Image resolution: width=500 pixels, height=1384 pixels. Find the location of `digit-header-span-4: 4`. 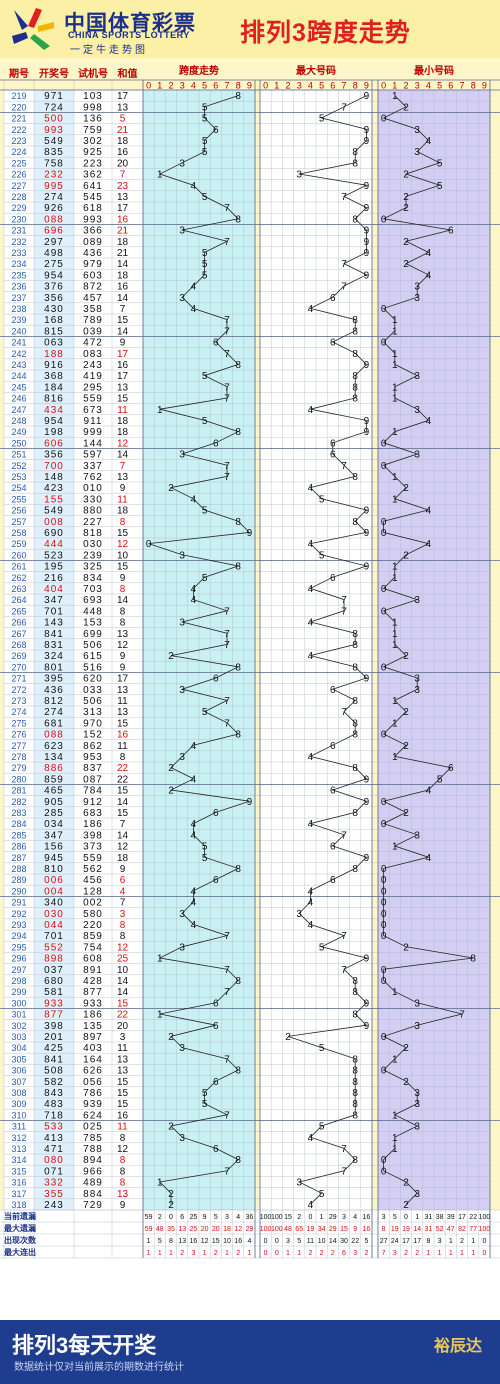

digit-header-span-4: 4 is located at coordinates (193, 86).